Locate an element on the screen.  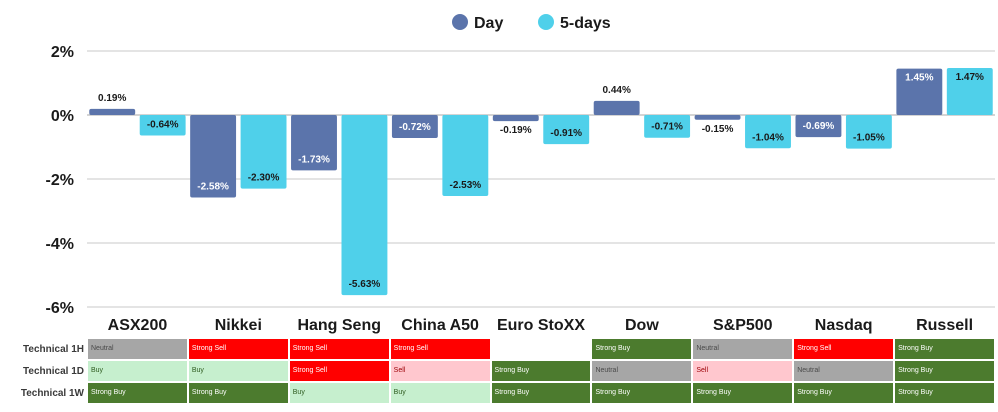
data-label: -0.71% is located at coordinates (667, 127).